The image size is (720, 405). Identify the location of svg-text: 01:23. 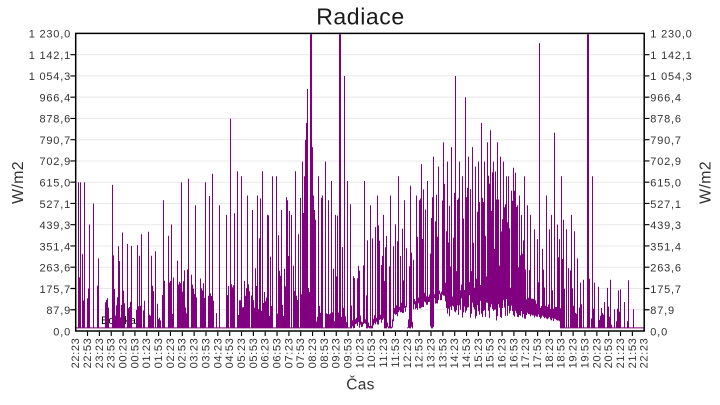
(147, 353).